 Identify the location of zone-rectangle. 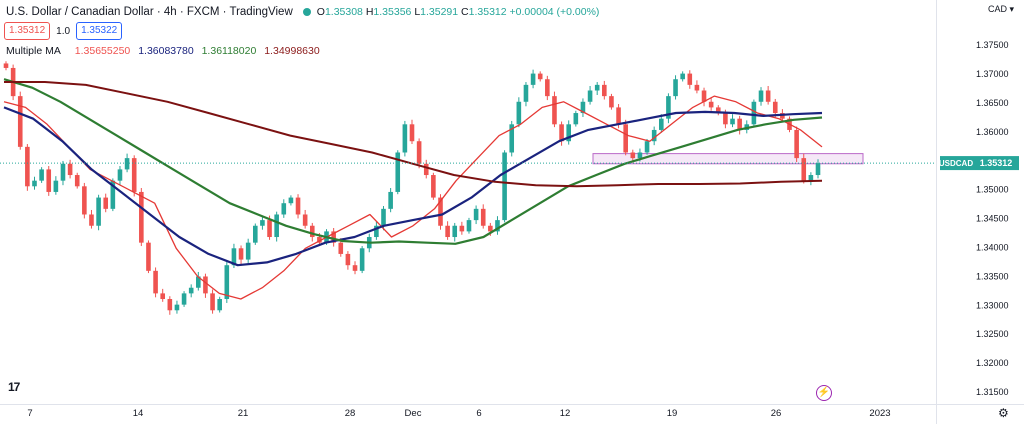
(728, 159).